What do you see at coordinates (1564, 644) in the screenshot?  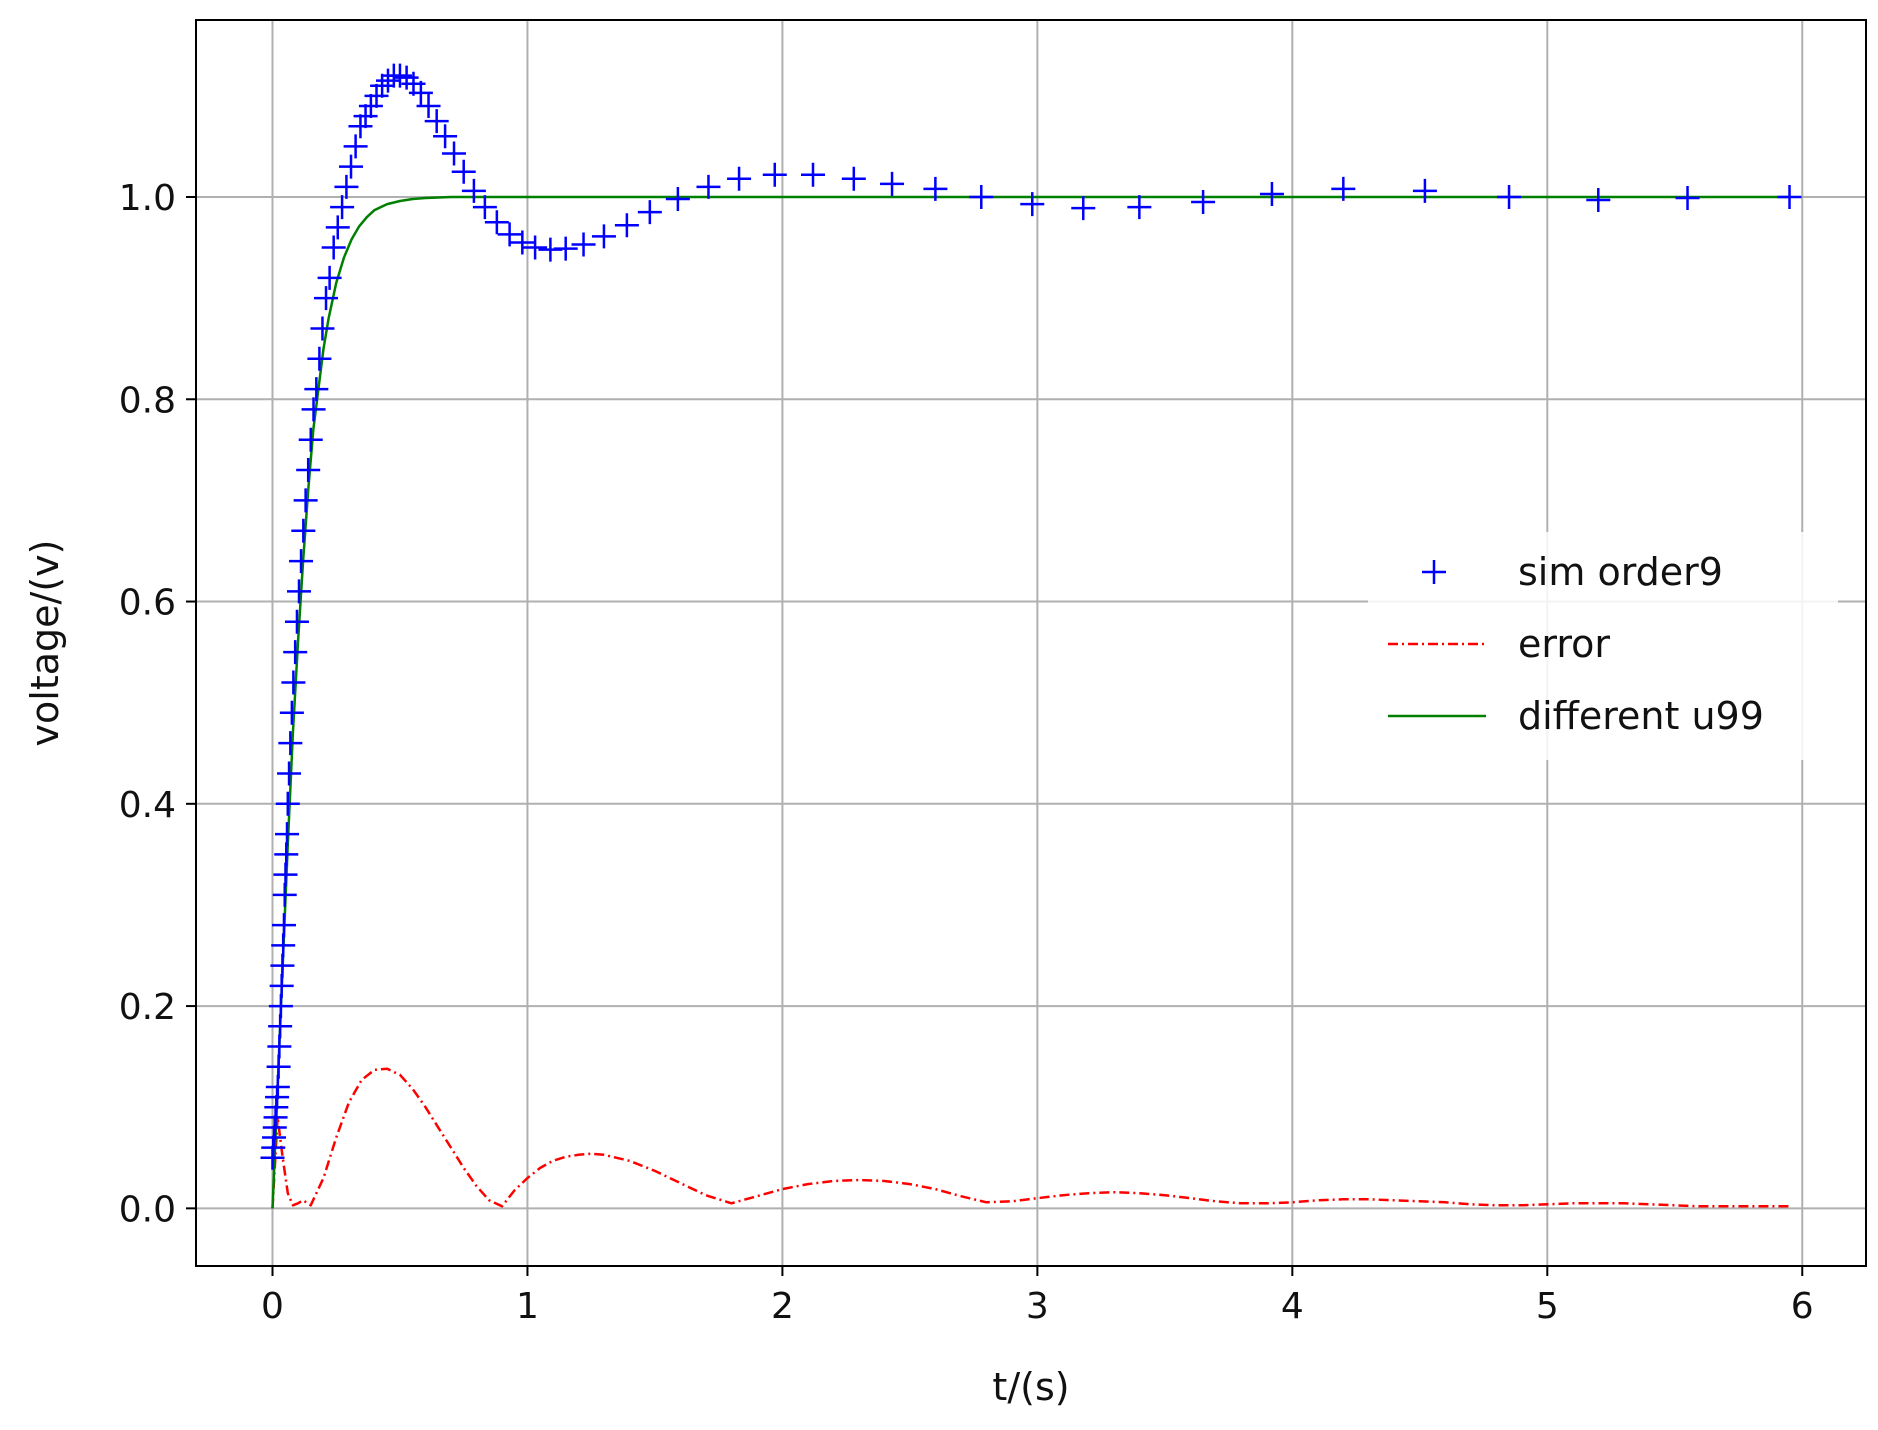 I see `legend-label: error` at bounding box center [1564, 644].